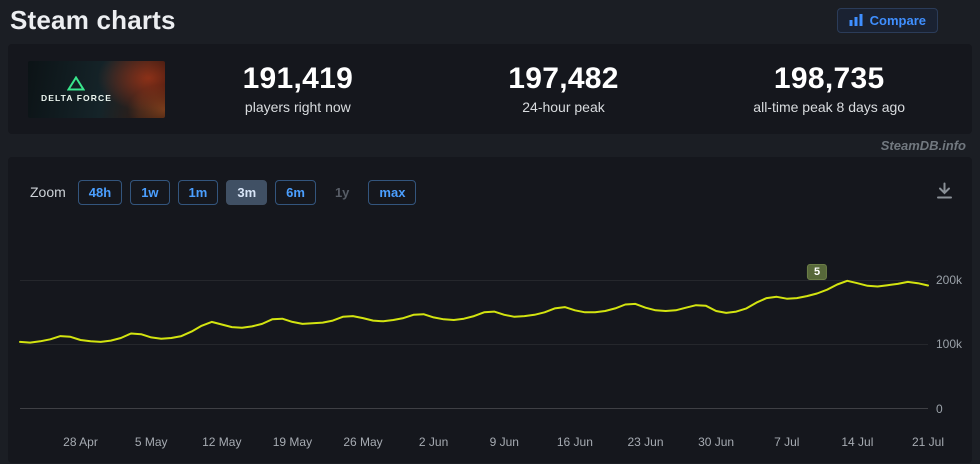  I want to click on current-players-value: 191,419, so click(298, 79).